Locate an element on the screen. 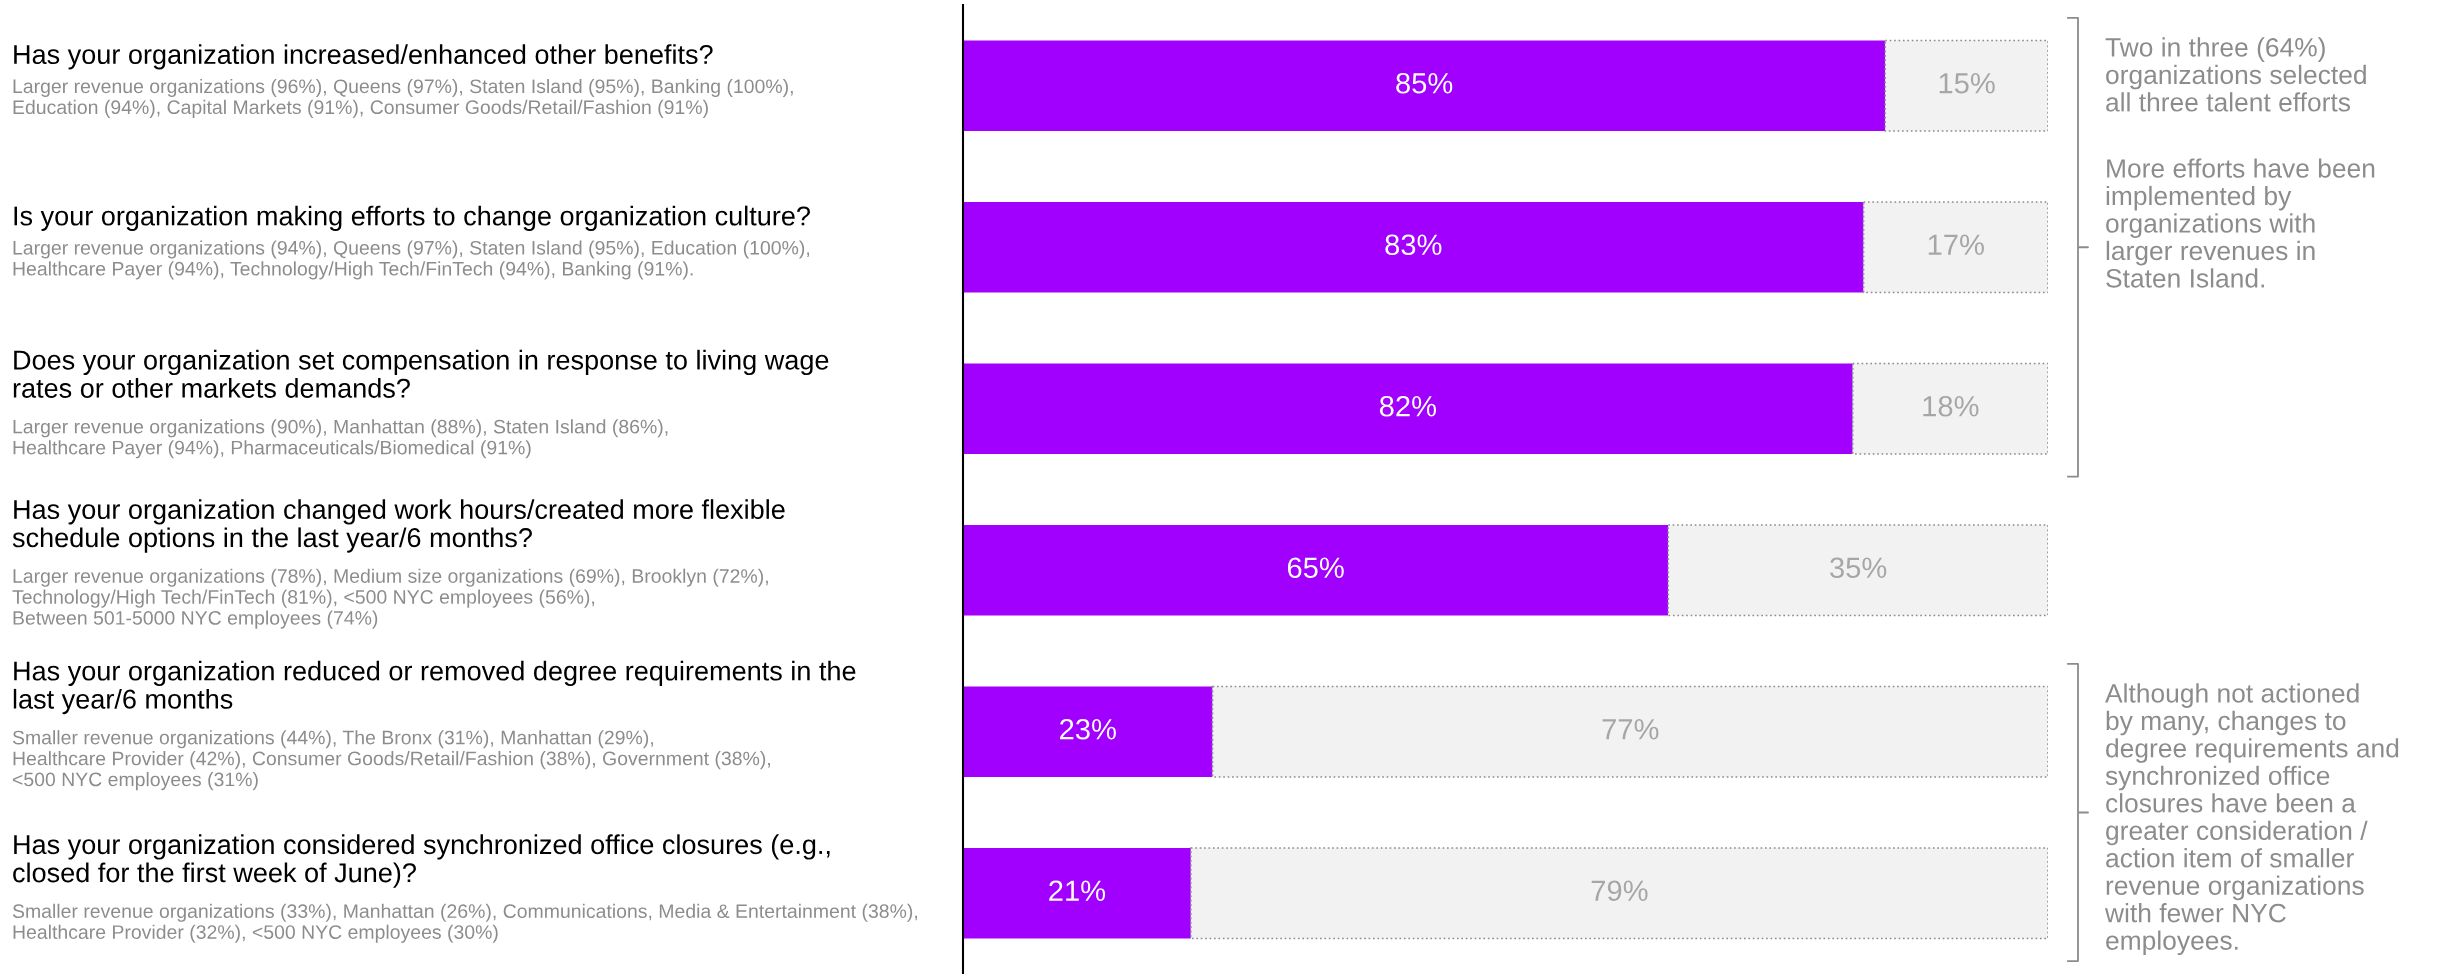 The width and height of the screenshot is (2440, 974). y-tick-label: Has your organization increased/enhanced other benefits? is located at coordinates (363, 57).